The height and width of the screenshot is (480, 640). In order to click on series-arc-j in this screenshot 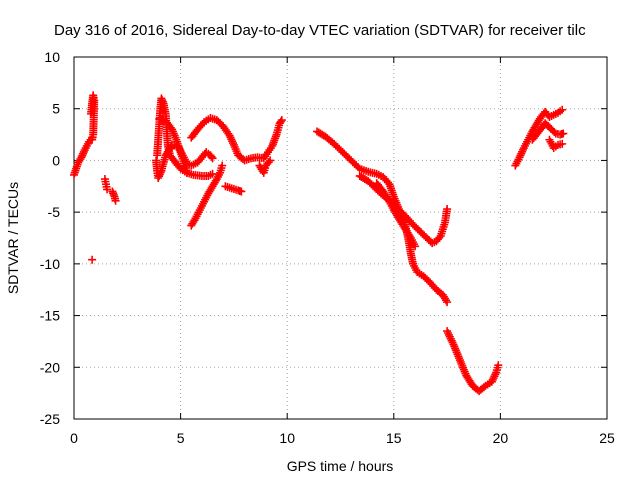, I will do `click(236, 139)`.